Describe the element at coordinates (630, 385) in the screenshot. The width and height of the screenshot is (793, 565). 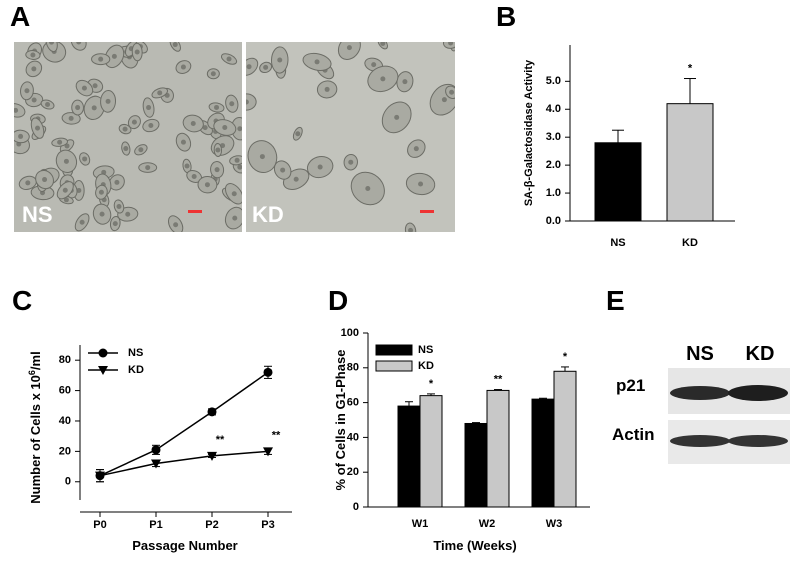
I see `blot-row: p21` at that location.